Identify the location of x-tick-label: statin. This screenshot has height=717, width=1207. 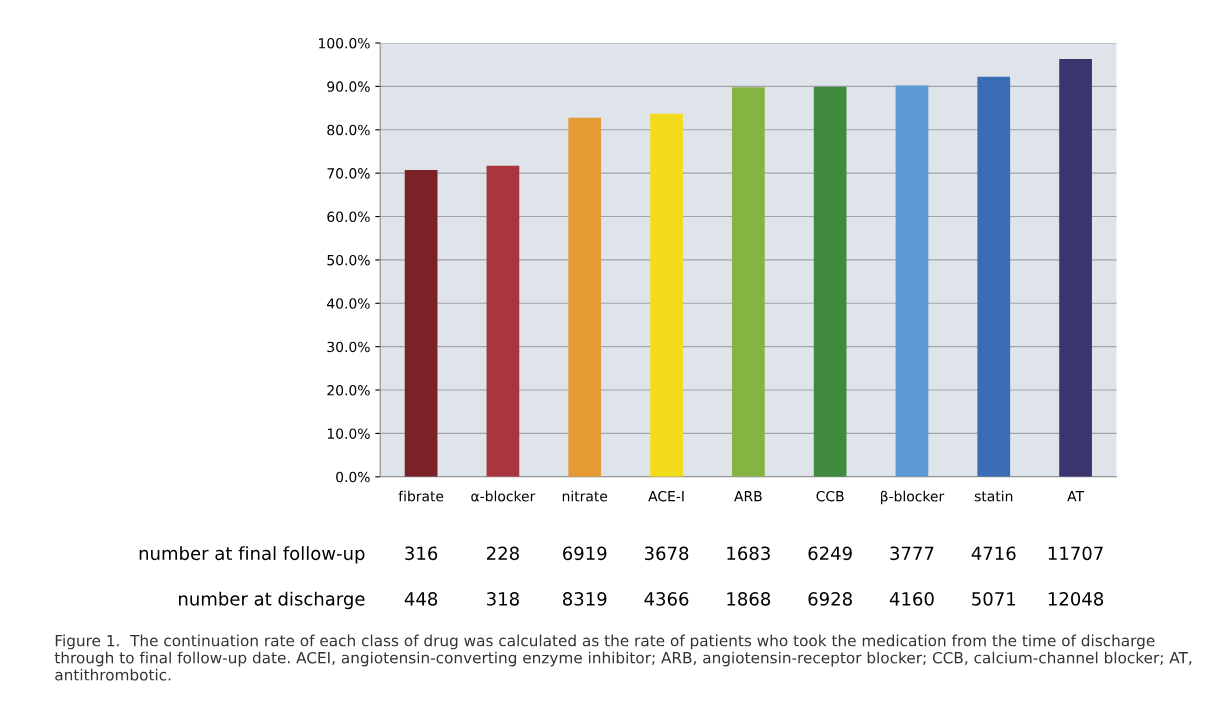
(993, 496).